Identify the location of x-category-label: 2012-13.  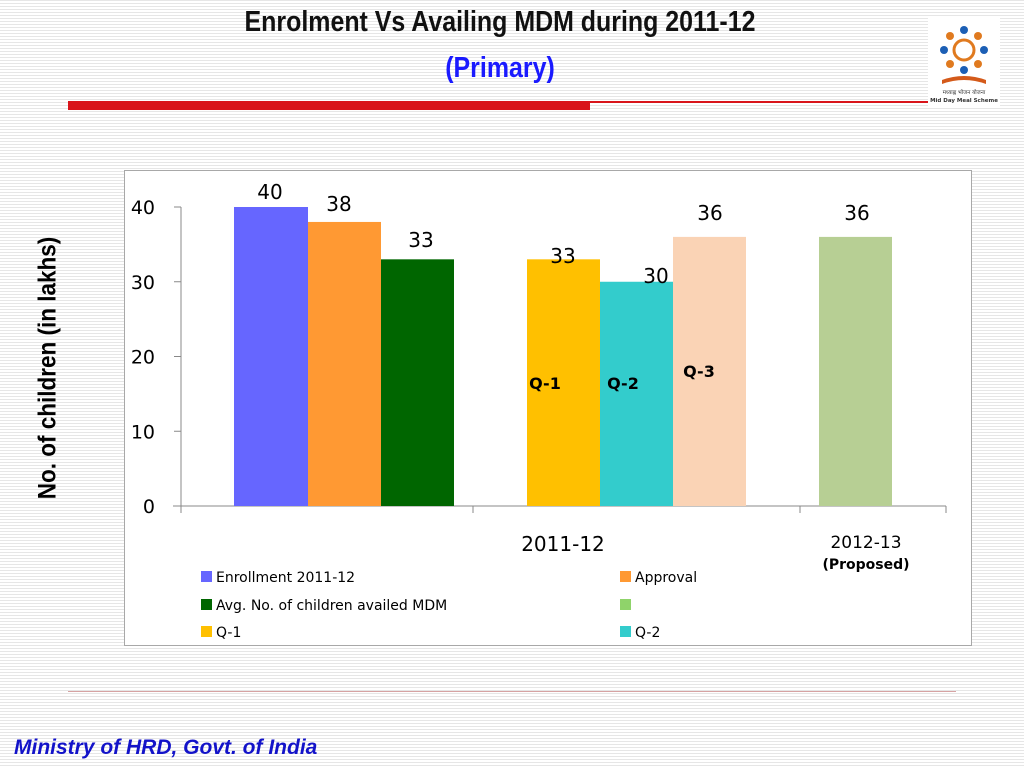
(865, 543).